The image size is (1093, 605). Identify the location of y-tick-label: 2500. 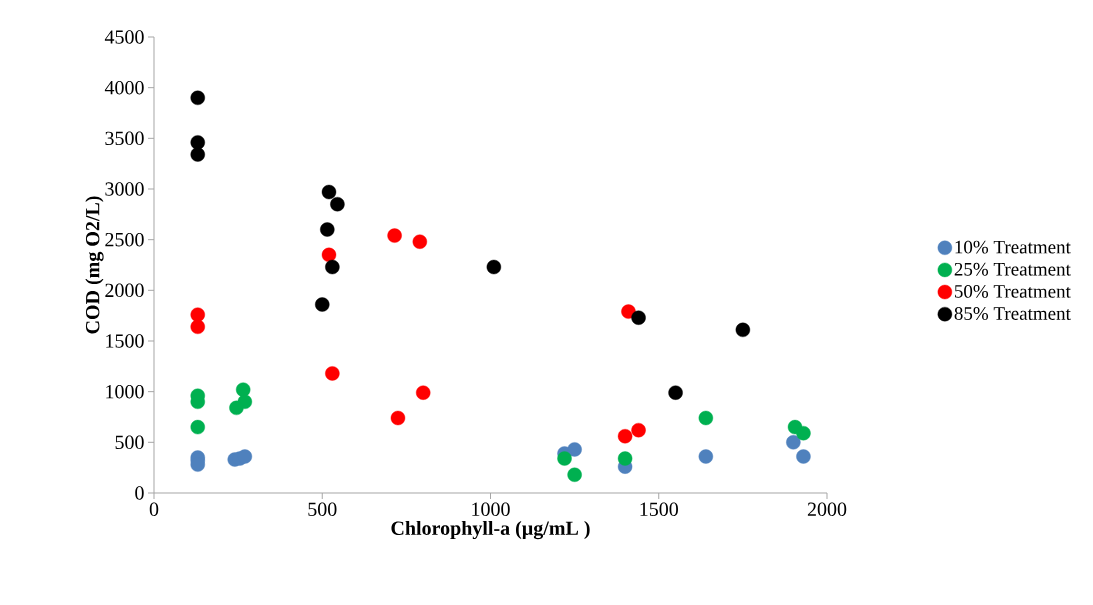
(124, 239).